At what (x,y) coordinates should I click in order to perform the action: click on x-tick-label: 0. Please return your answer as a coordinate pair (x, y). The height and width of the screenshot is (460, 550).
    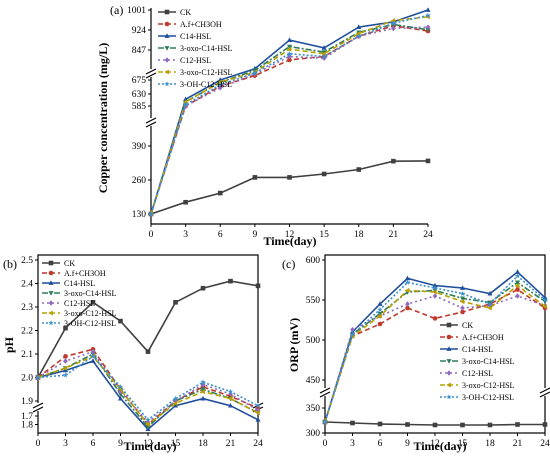
    Looking at the image, I should click on (325, 444).